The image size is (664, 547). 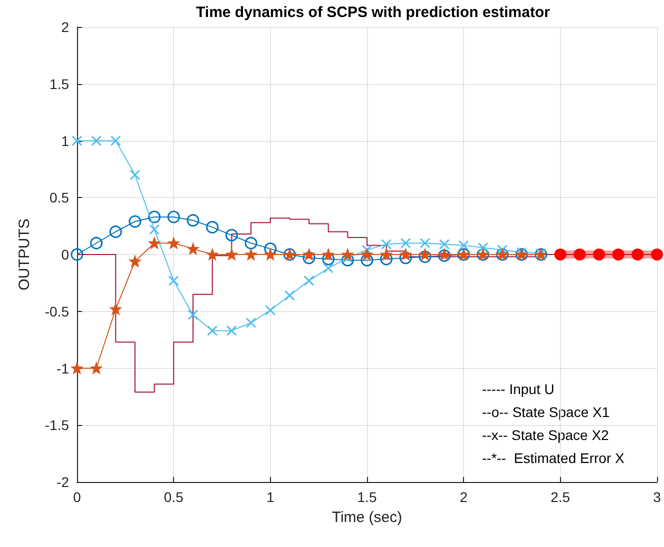 What do you see at coordinates (367, 497) in the screenshot?
I see `x-tick-label: 1.5` at bounding box center [367, 497].